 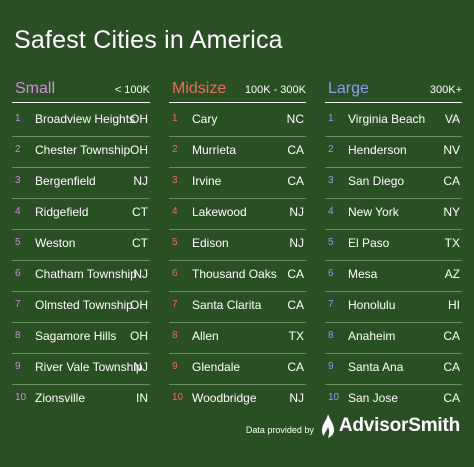 I want to click on table-row: 7 Honolulu HI, so click(x=393, y=307).